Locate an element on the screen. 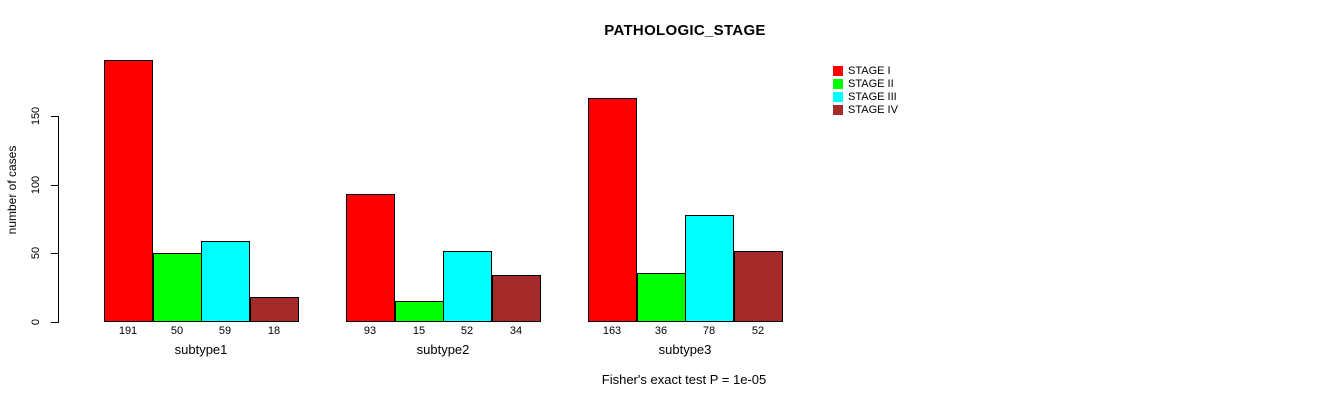 Image resolution: width=1340 pixels, height=400 pixels. bar-subtype3-stage-ii is located at coordinates (661, 297).